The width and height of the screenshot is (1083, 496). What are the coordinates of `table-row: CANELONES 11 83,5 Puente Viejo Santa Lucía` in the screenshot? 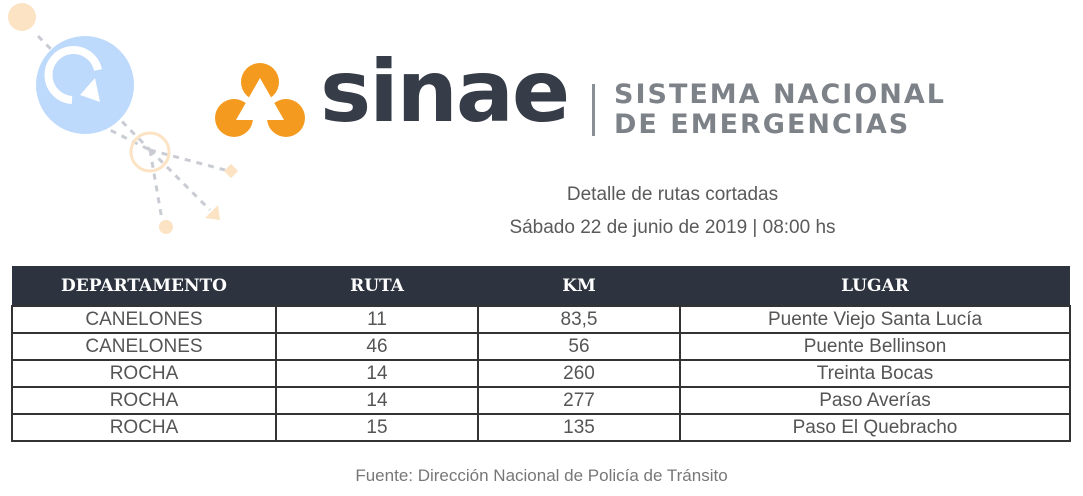 It's located at (541, 319).